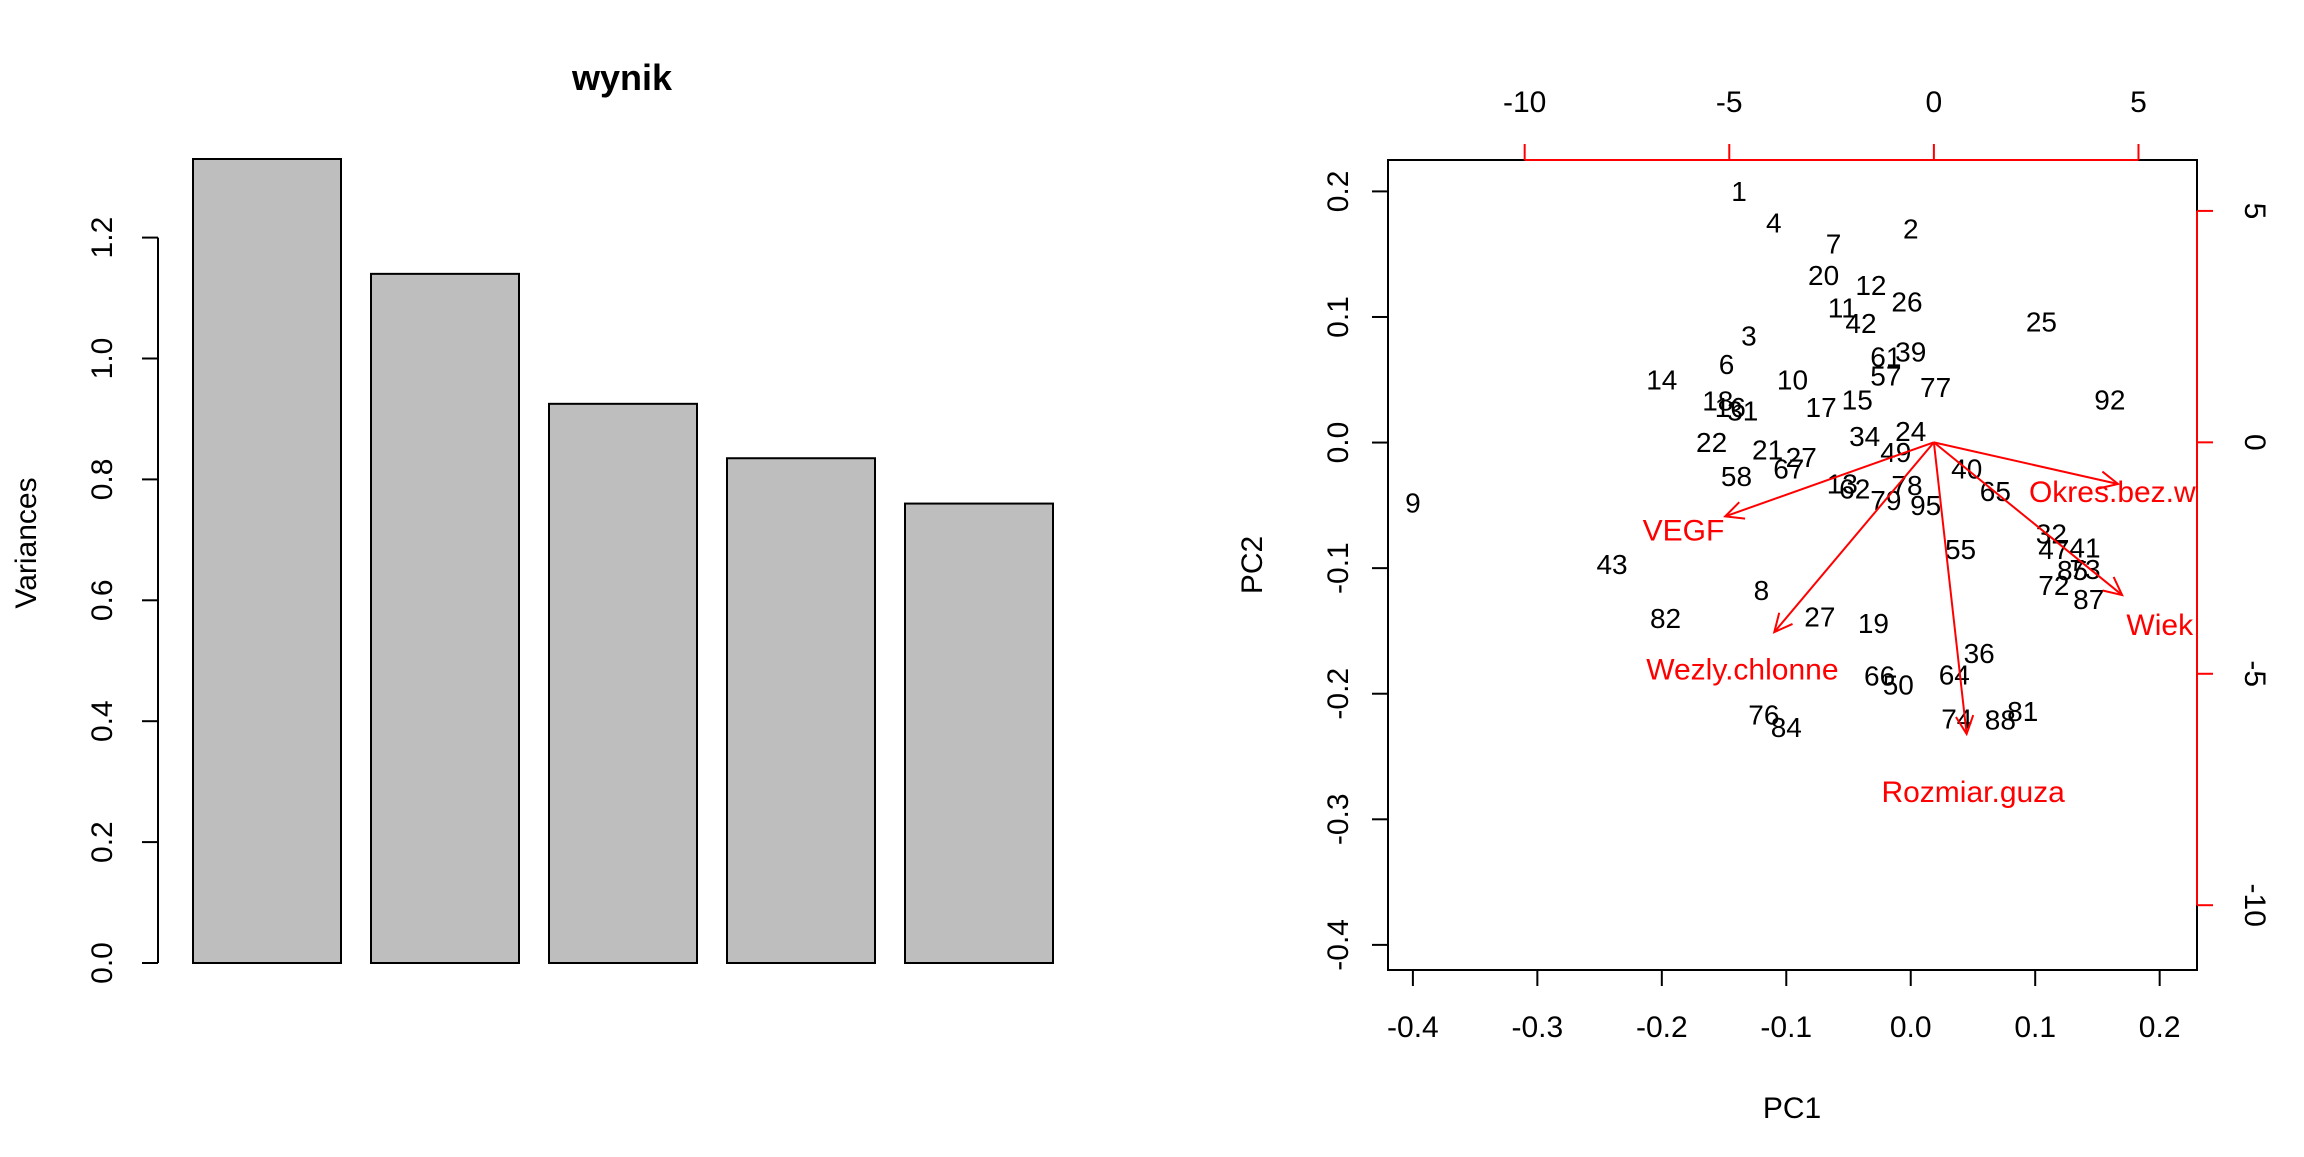 The image size is (2304, 1157). Describe the element at coordinates (2000, 720) in the screenshot. I see `point-label: 88` at that location.